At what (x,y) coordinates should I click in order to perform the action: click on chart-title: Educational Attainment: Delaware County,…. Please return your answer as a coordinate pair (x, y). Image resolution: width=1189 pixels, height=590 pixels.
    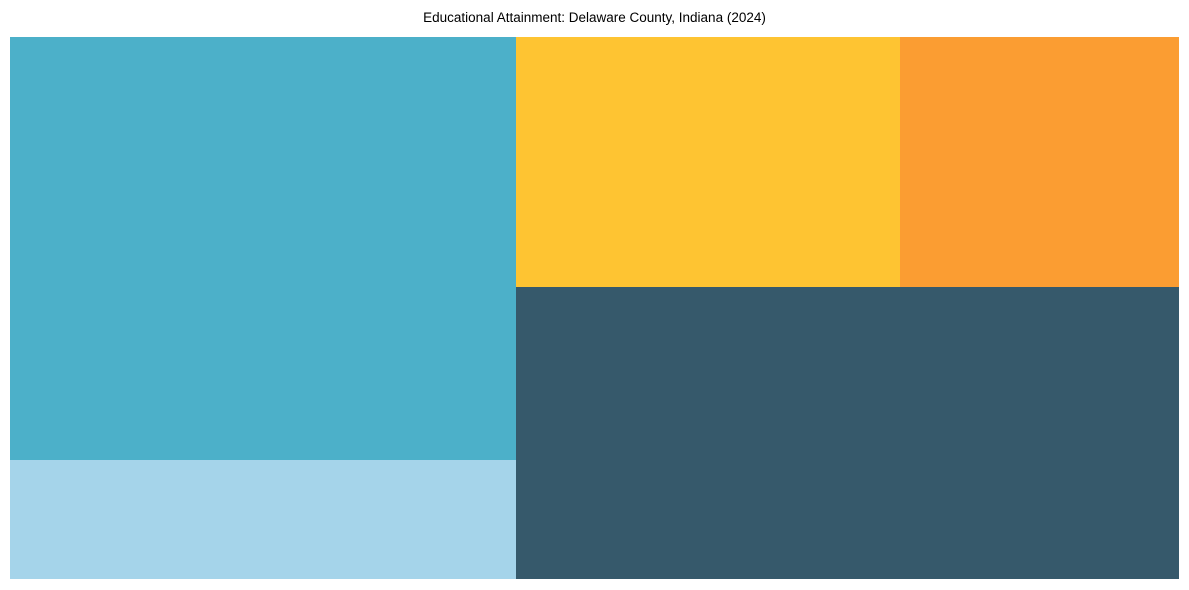
    Looking at the image, I should click on (594, 17).